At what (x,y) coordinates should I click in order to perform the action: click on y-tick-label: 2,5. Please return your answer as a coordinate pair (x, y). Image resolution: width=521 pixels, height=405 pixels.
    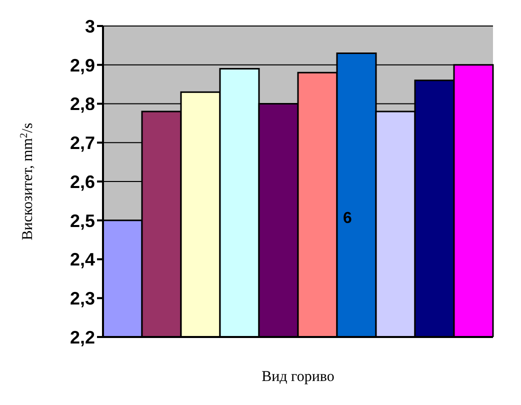
    Looking at the image, I should click on (82, 220).